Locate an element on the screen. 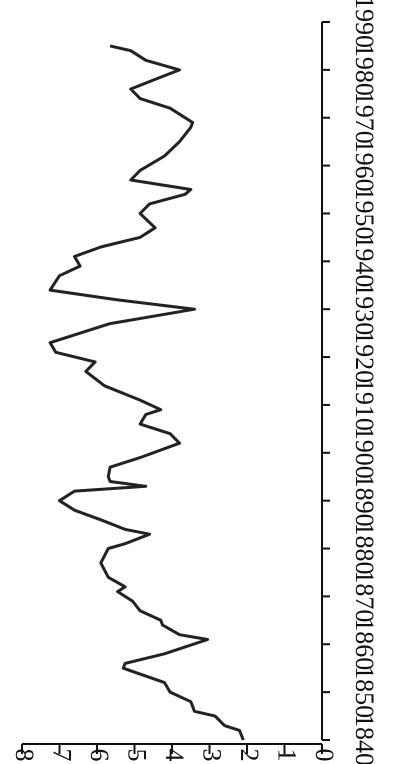 The width and height of the screenshot is (400, 764). x-tick-label: 1950 is located at coordinates (364, 213).